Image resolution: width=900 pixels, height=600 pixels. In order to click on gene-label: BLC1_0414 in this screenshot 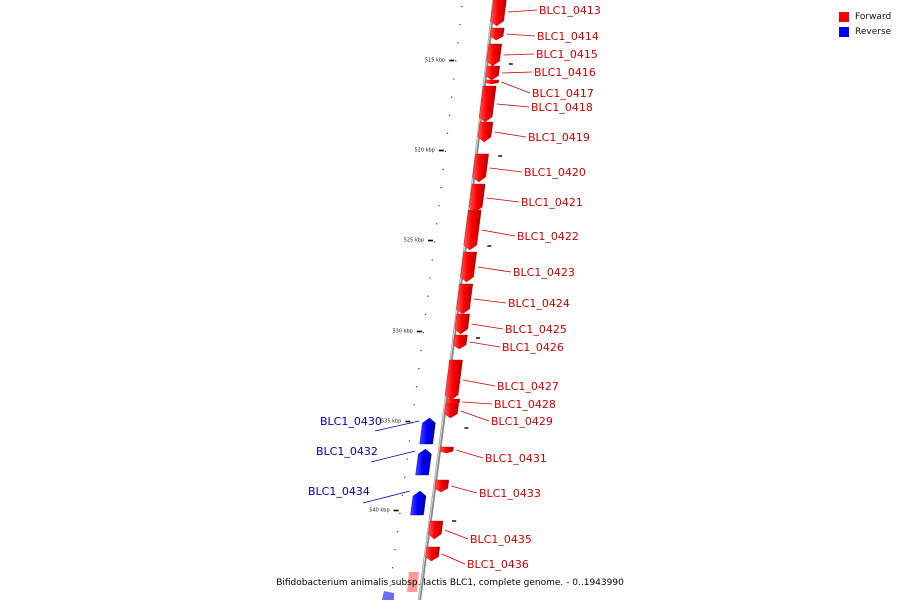, I will do `click(568, 36)`.